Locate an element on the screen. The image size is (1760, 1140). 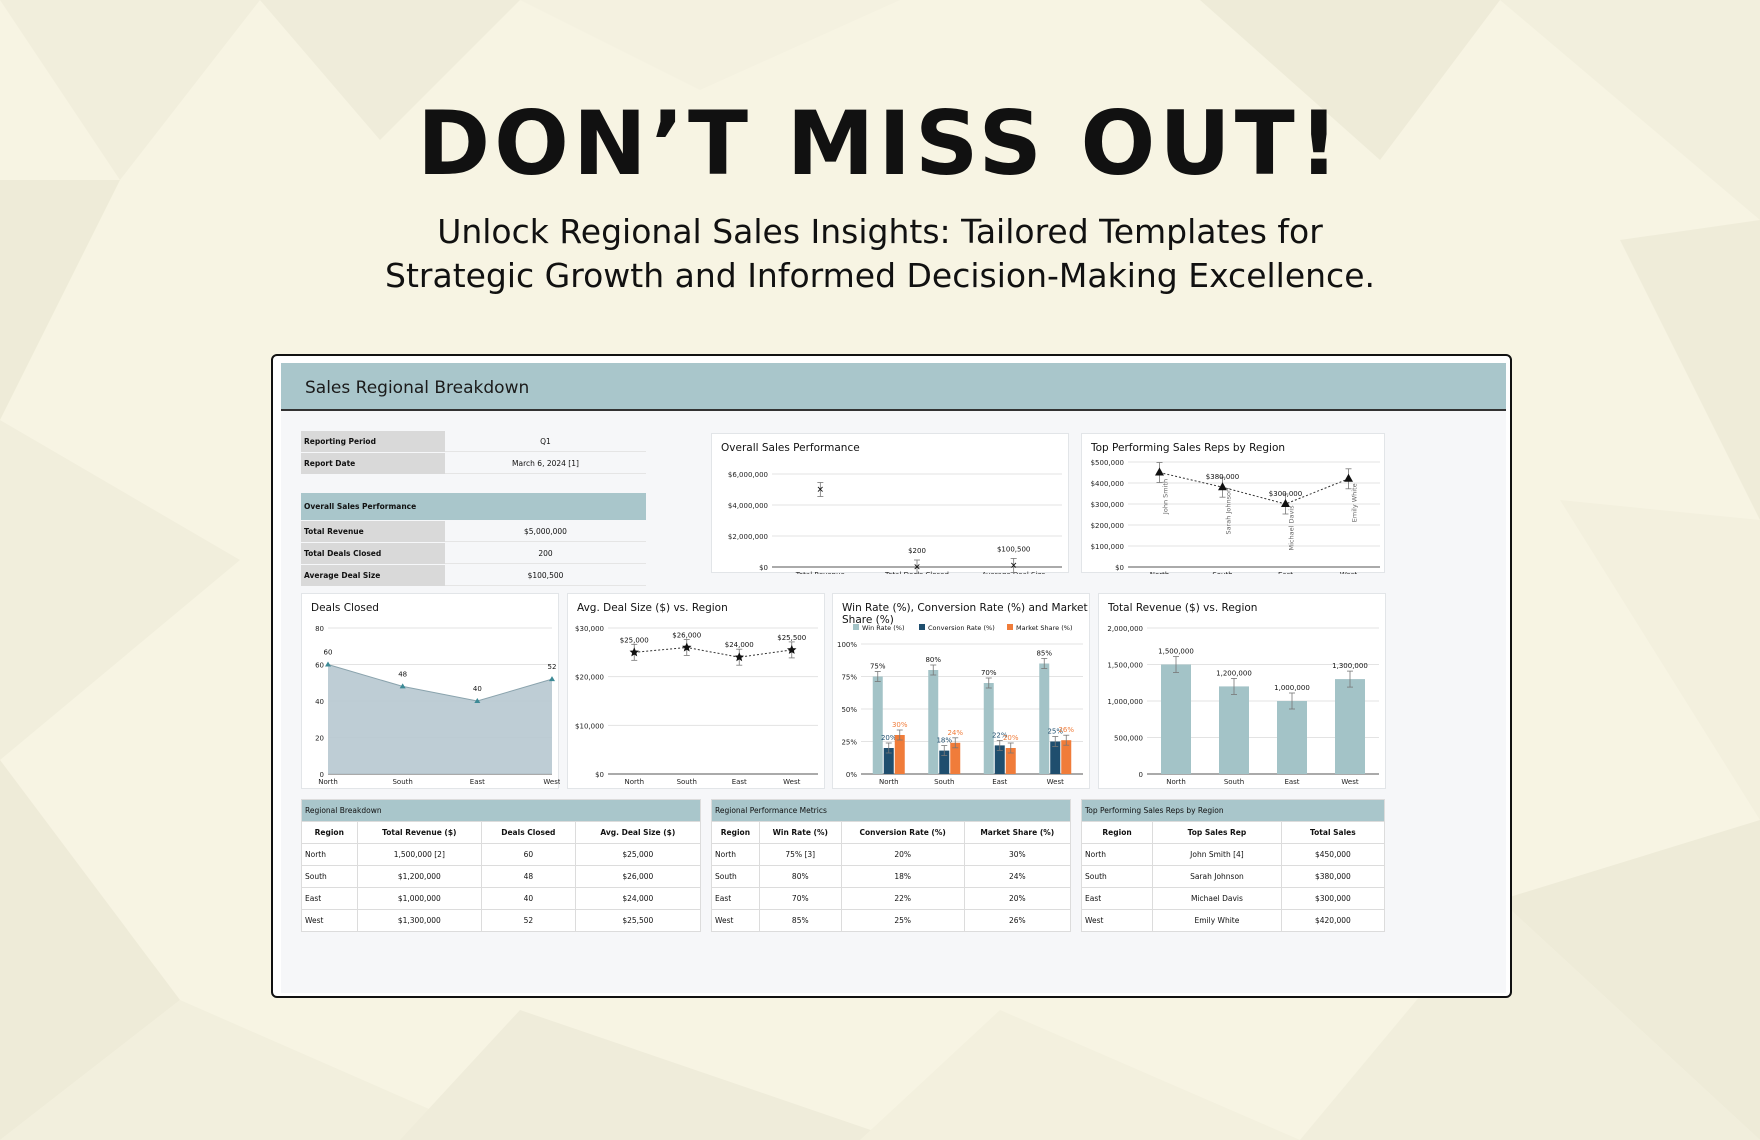
table-cell: $1,000,000 is located at coordinates (419, 898).